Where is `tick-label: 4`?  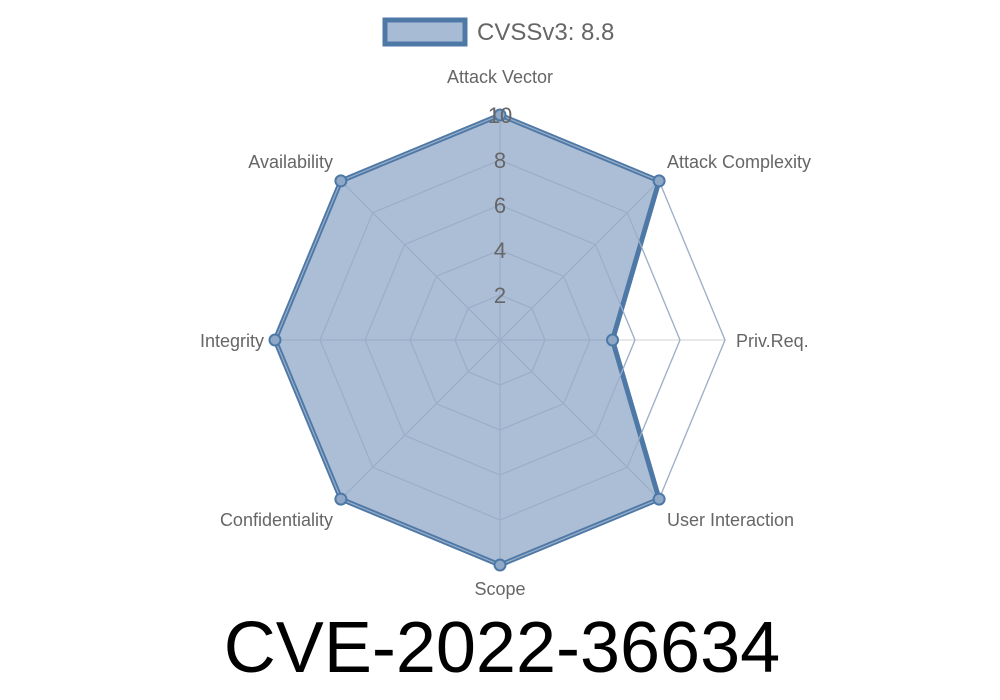 tick-label: 4 is located at coordinates (500, 250).